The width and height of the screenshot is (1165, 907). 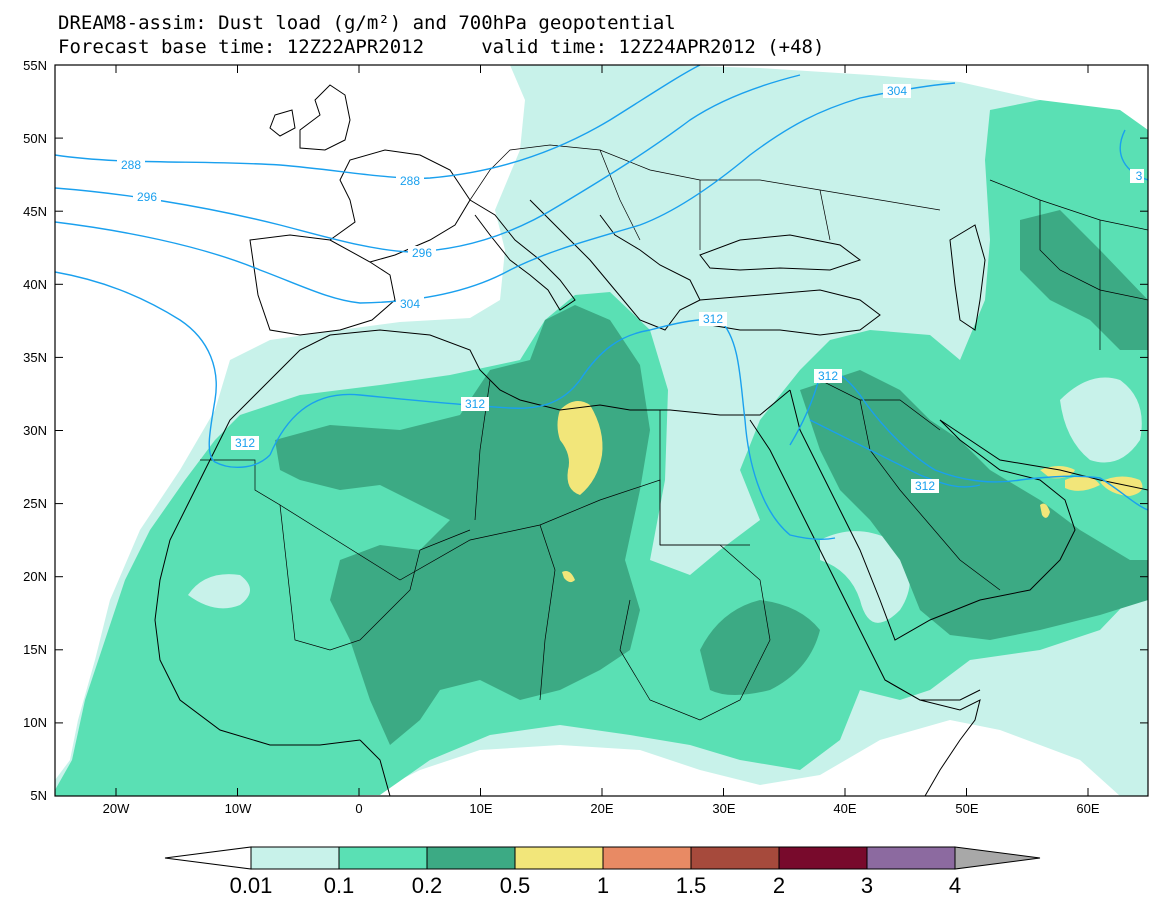 What do you see at coordinates (790, 312) in the screenshot?
I see `coastline-turkey` at bounding box center [790, 312].